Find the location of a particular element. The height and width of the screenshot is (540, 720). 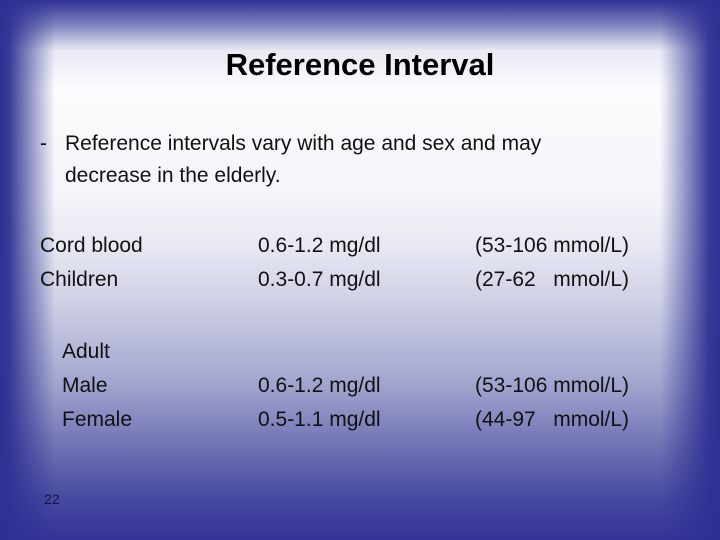

table-row: Children 0.3-0.7 mg/dl (27-62 mmol/L) is located at coordinates (370, 280).